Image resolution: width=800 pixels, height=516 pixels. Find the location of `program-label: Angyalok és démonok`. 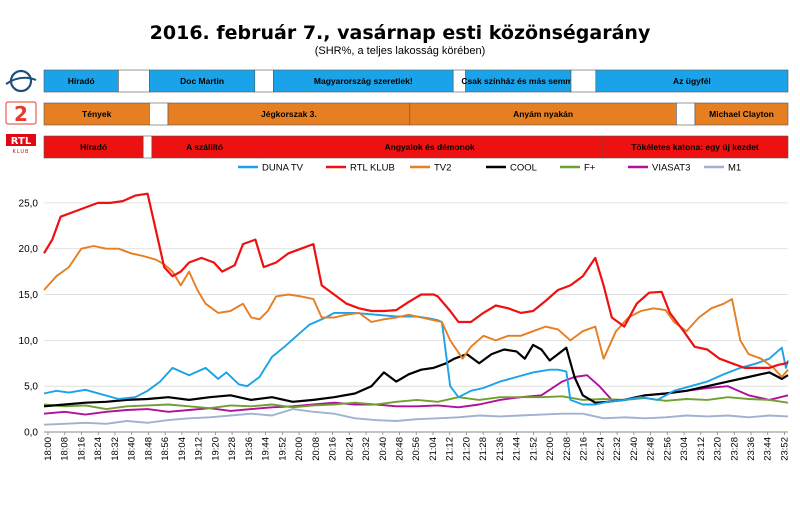

program-label: Angyalok és démonok is located at coordinates (430, 147).